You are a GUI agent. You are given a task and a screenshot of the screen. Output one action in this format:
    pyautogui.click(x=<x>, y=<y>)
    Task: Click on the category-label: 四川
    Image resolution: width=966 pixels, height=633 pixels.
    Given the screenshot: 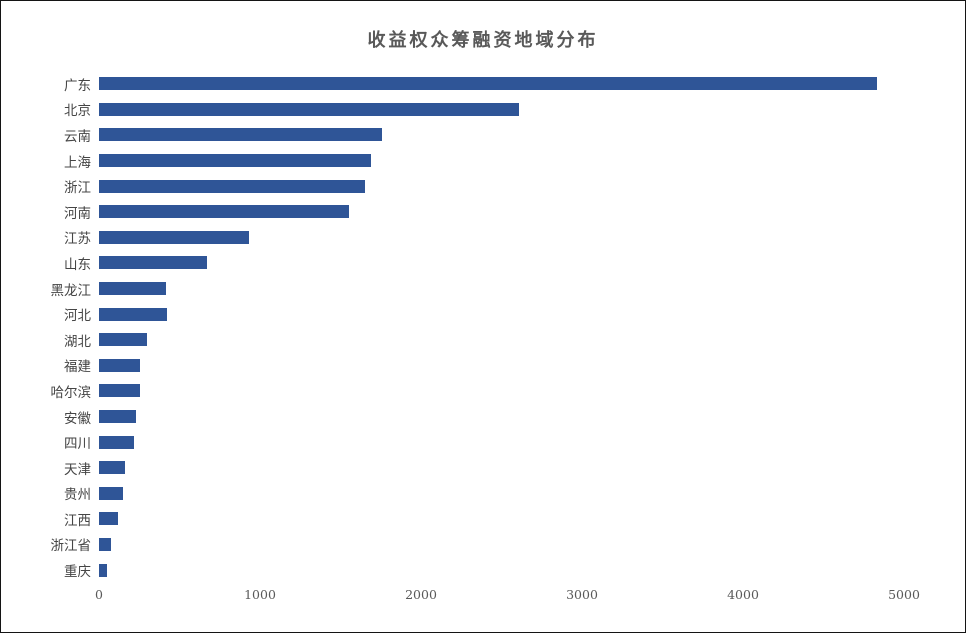 What is the action you would take?
    pyautogui.click(x=77, y=444)
    